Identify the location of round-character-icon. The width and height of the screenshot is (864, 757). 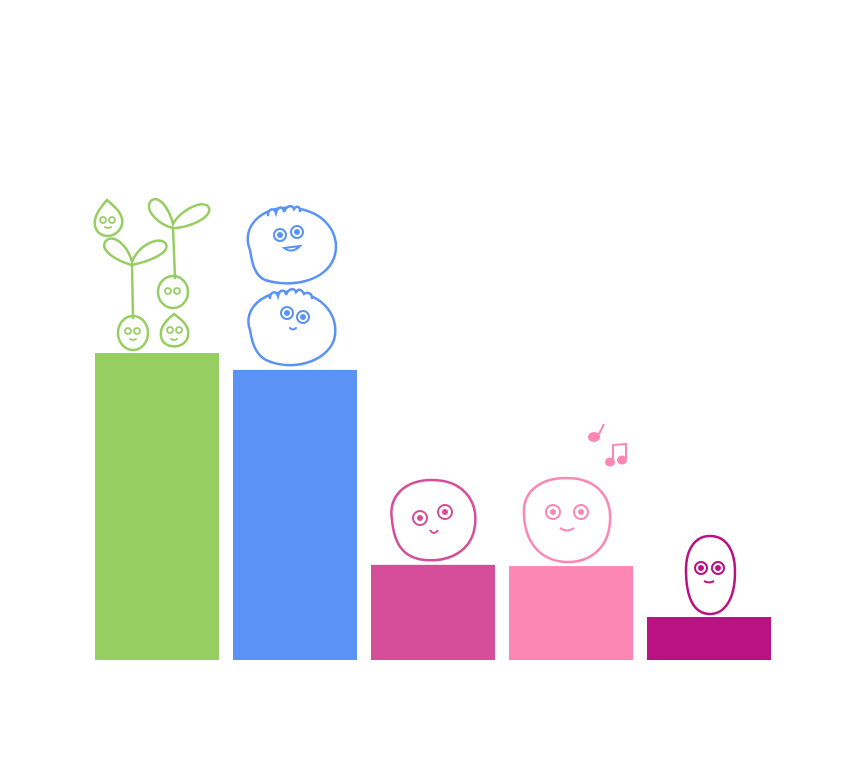
(433, 520).